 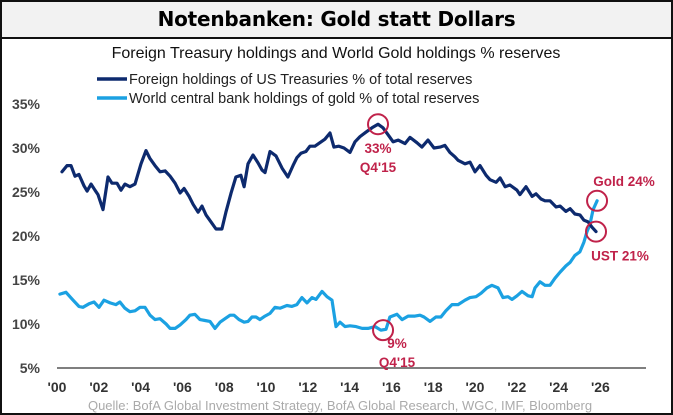 I want to click on y-tick-label: 30%, so click(x=26, y=148).